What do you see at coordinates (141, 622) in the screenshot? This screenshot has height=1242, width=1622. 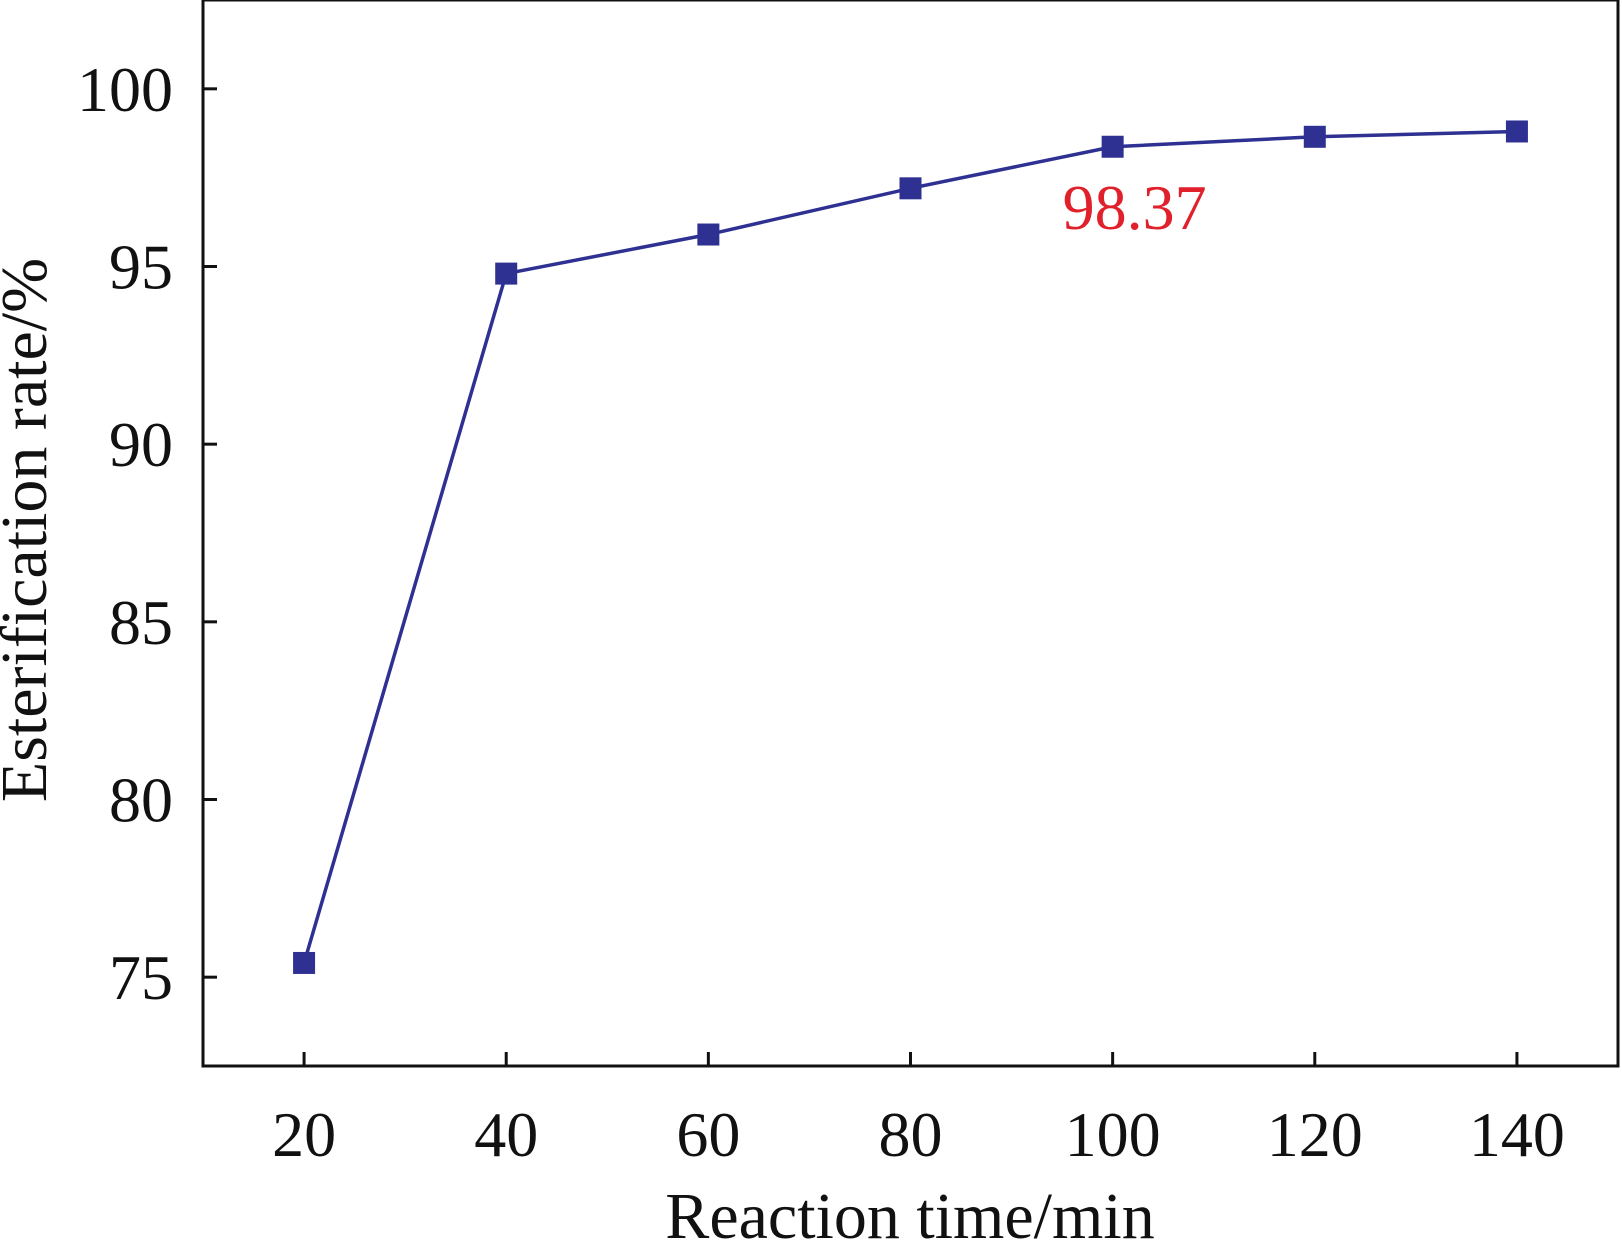 I see `y-tick-label: 85` at bounding box center [141, 622].